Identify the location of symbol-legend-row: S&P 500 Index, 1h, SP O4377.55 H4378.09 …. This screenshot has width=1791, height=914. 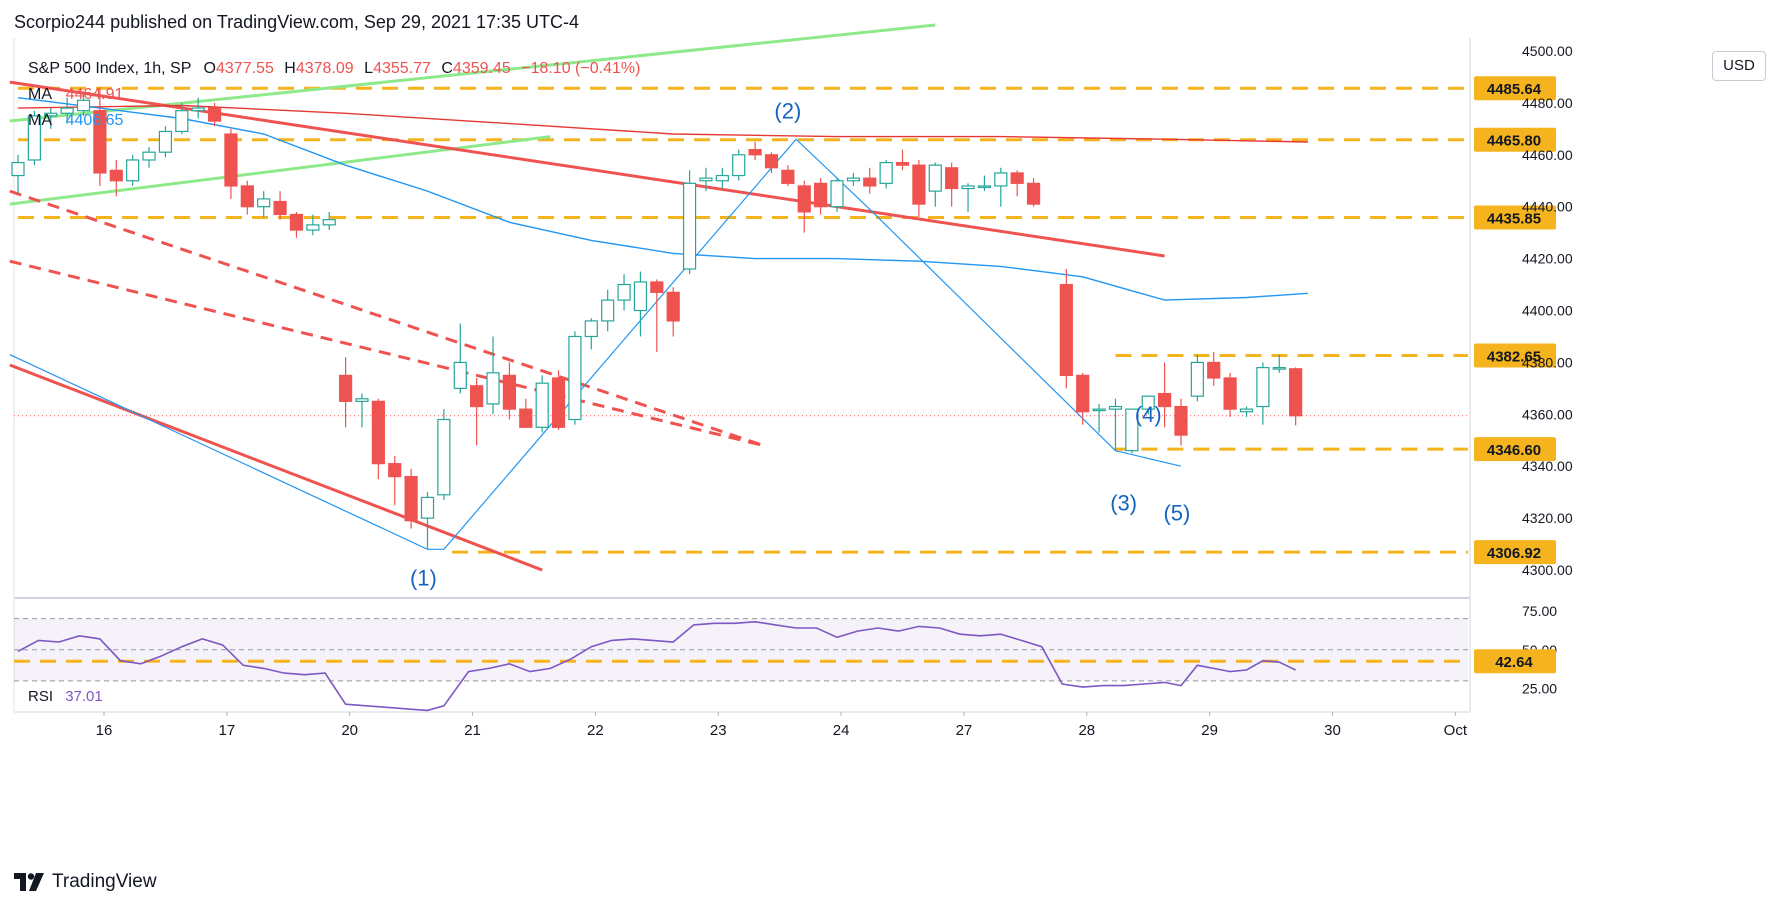
(334, 69).